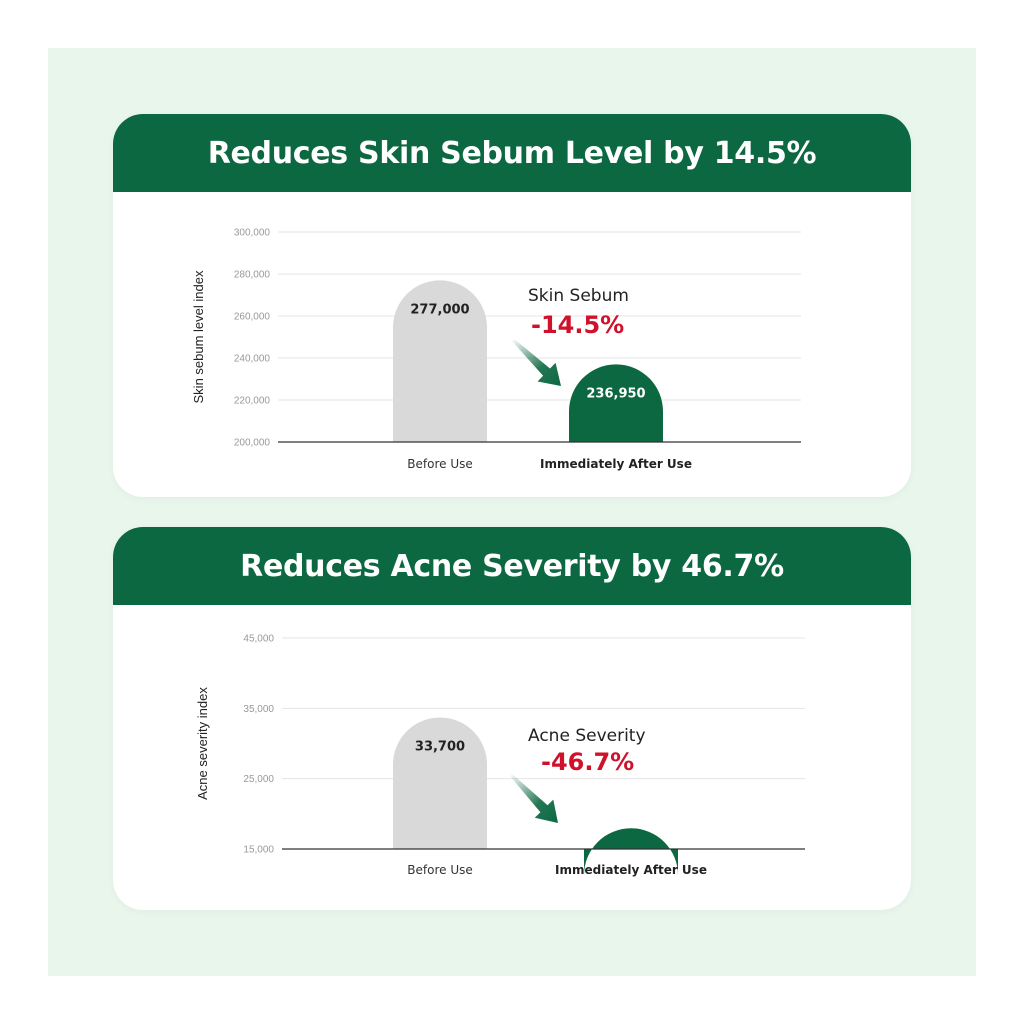 This screenshot has height=1024, width=1024. I want to click on acne-category-label: Before Use, so click(439, 870).